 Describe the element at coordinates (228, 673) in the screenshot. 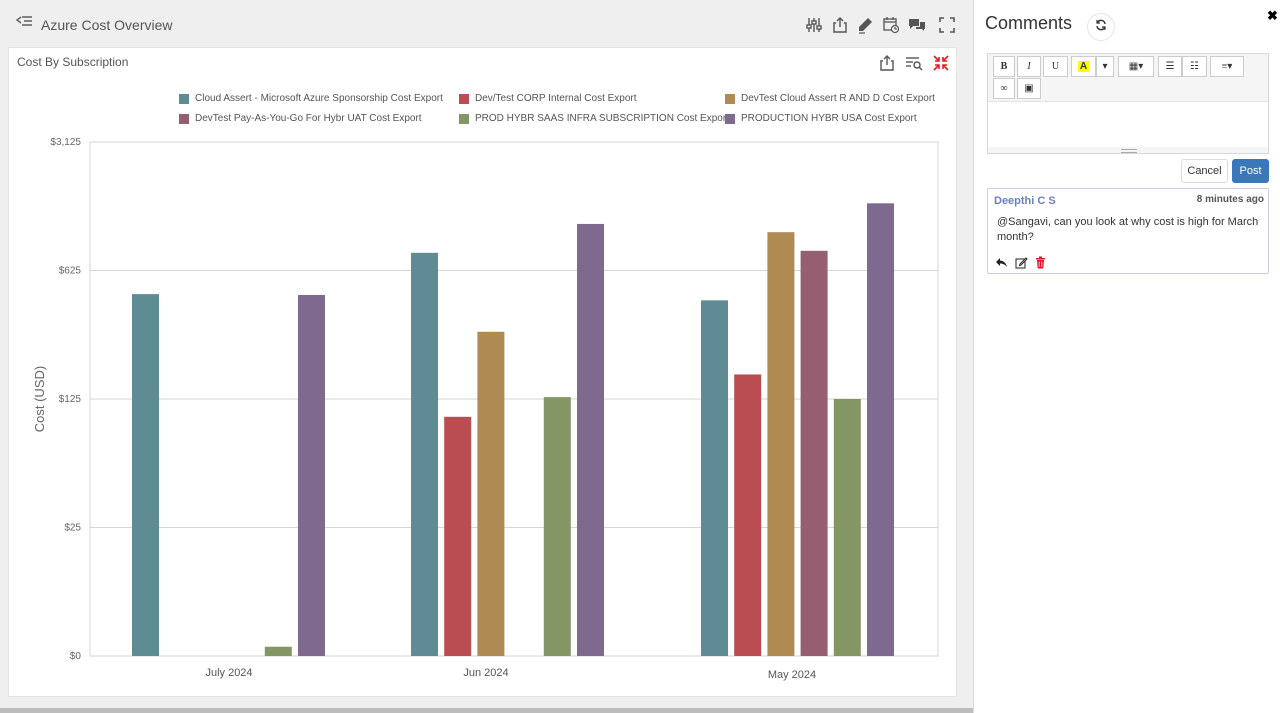

I see `x-category-label: July 2024` at that location.